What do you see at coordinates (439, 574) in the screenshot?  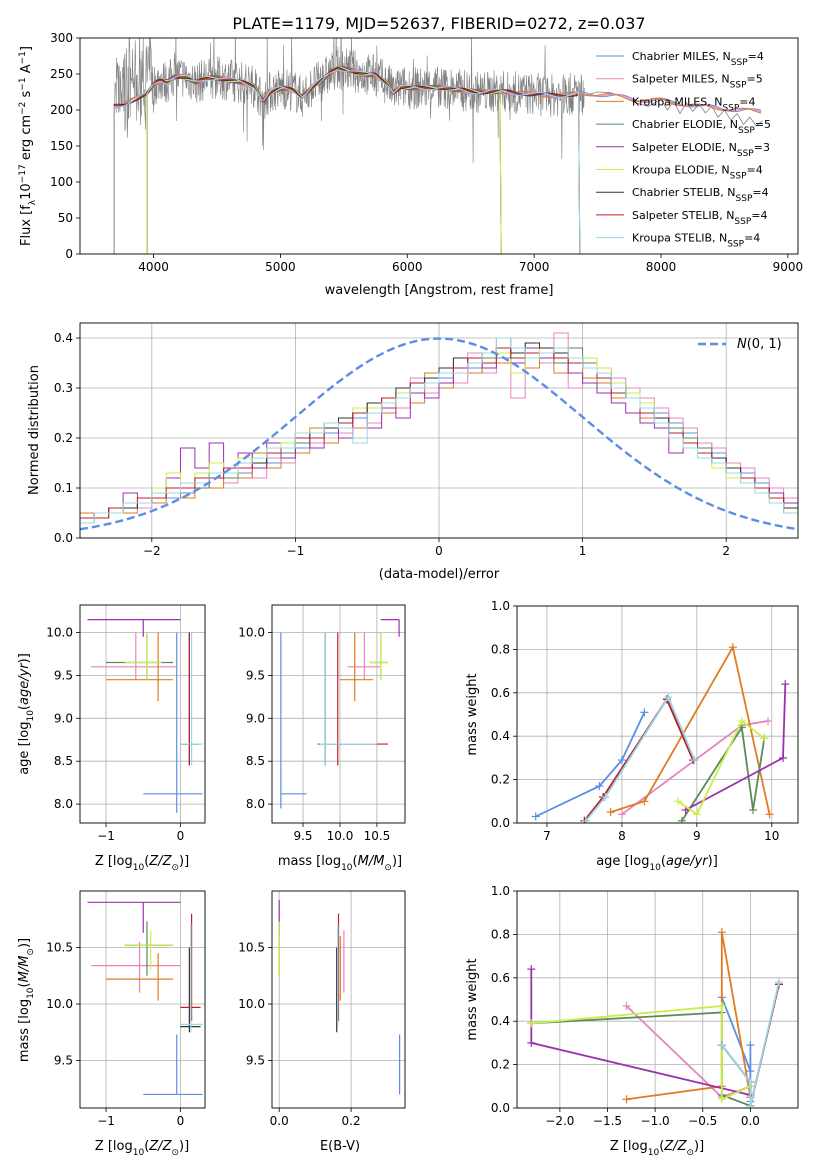 I see `x-axis-label: (data-model)/error` at bounding box center [439, 574].